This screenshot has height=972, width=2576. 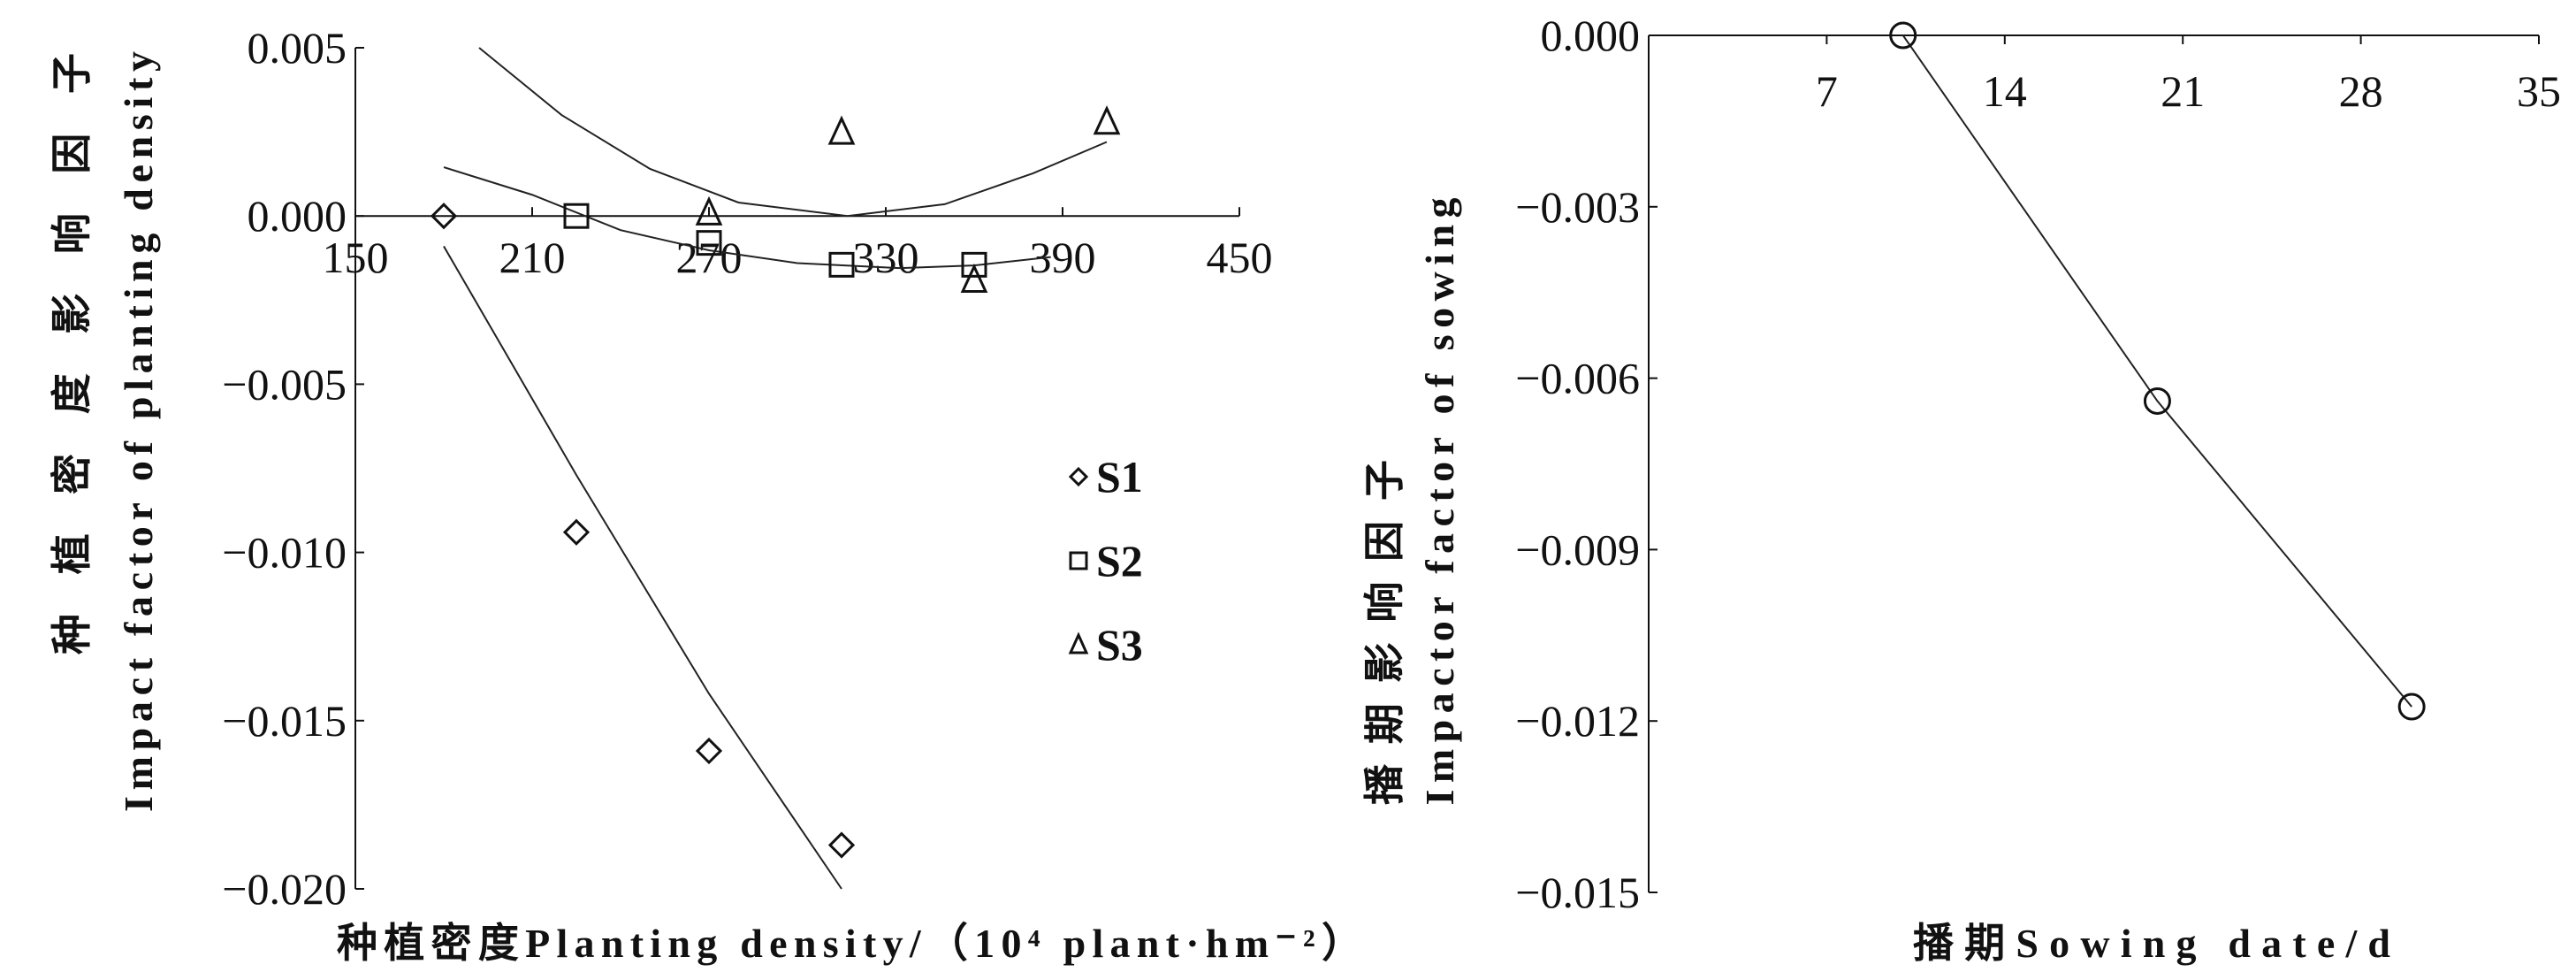 I want to click on x-tick-label: 330, so click(x=886, y=257).